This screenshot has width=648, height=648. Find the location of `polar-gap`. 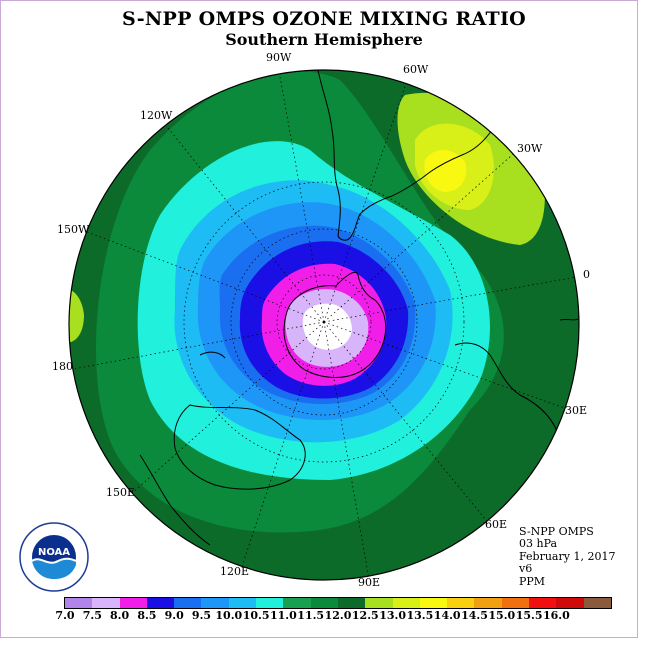

polar-gap is located at coordinates (327, 326).